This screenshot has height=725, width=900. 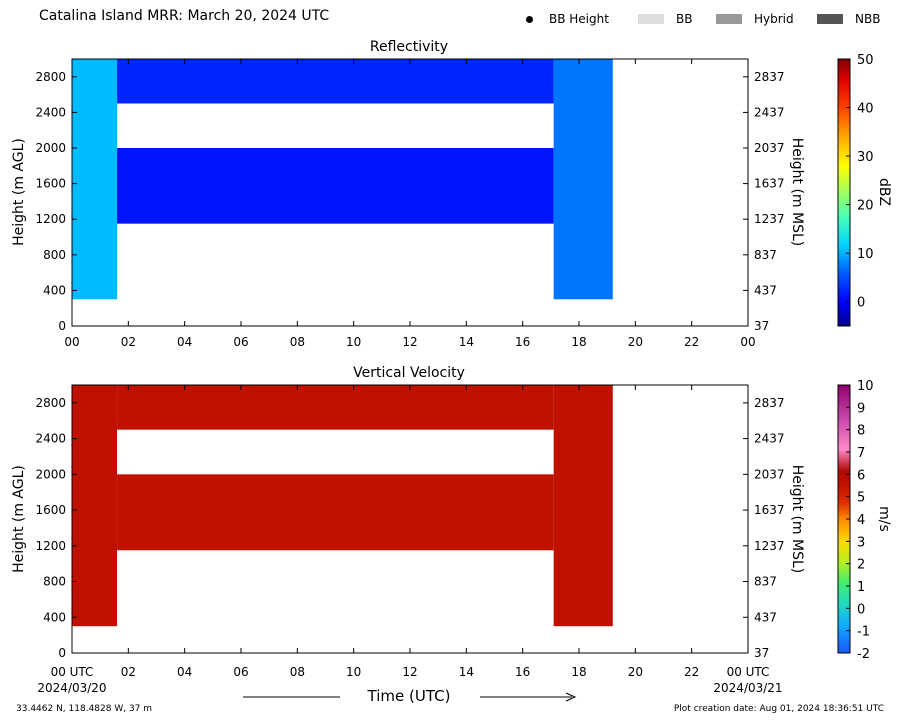 I want to click on x-tick-label: 02, so click(x=128, y=672).